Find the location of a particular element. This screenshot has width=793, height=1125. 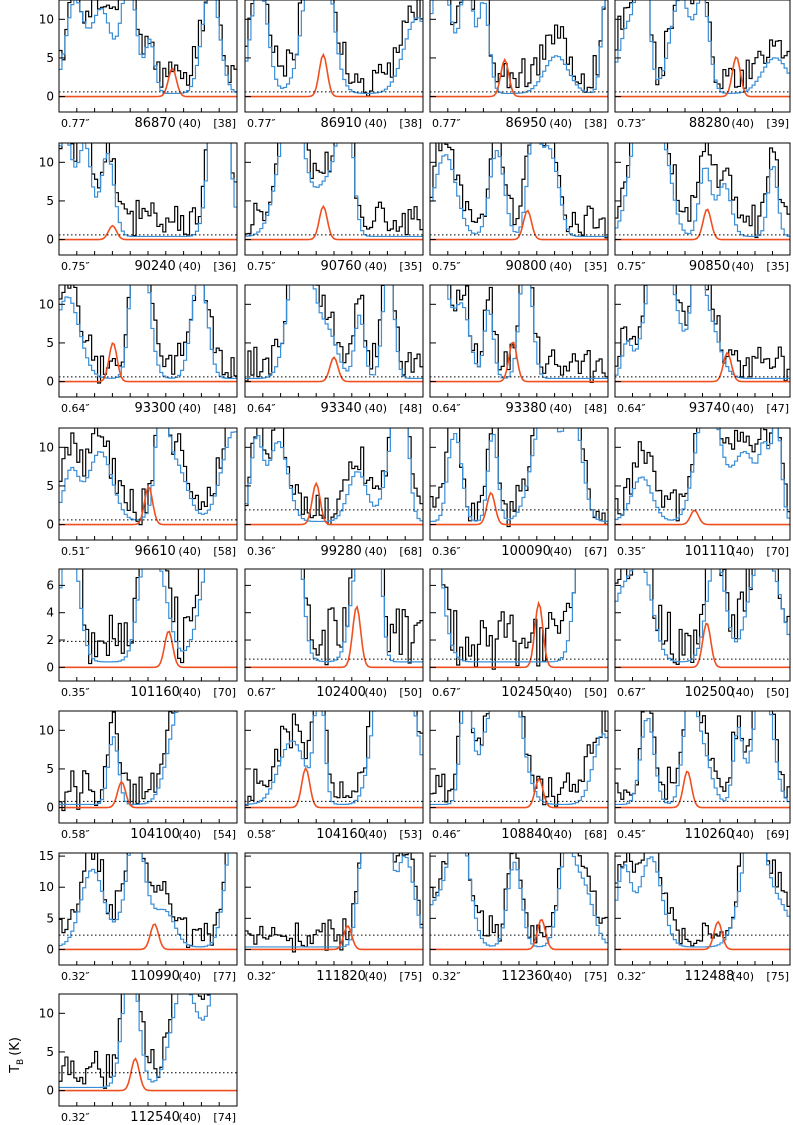

index-label: [39] is located at coordinates (777, 123).